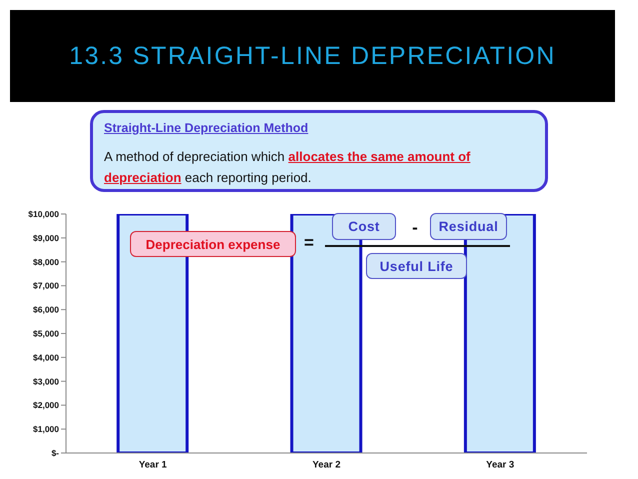  What do you see at coordinates (46, 237) in the screenshot?
I see `y-tick-label: $9,000` at bounding box center [46, 237].